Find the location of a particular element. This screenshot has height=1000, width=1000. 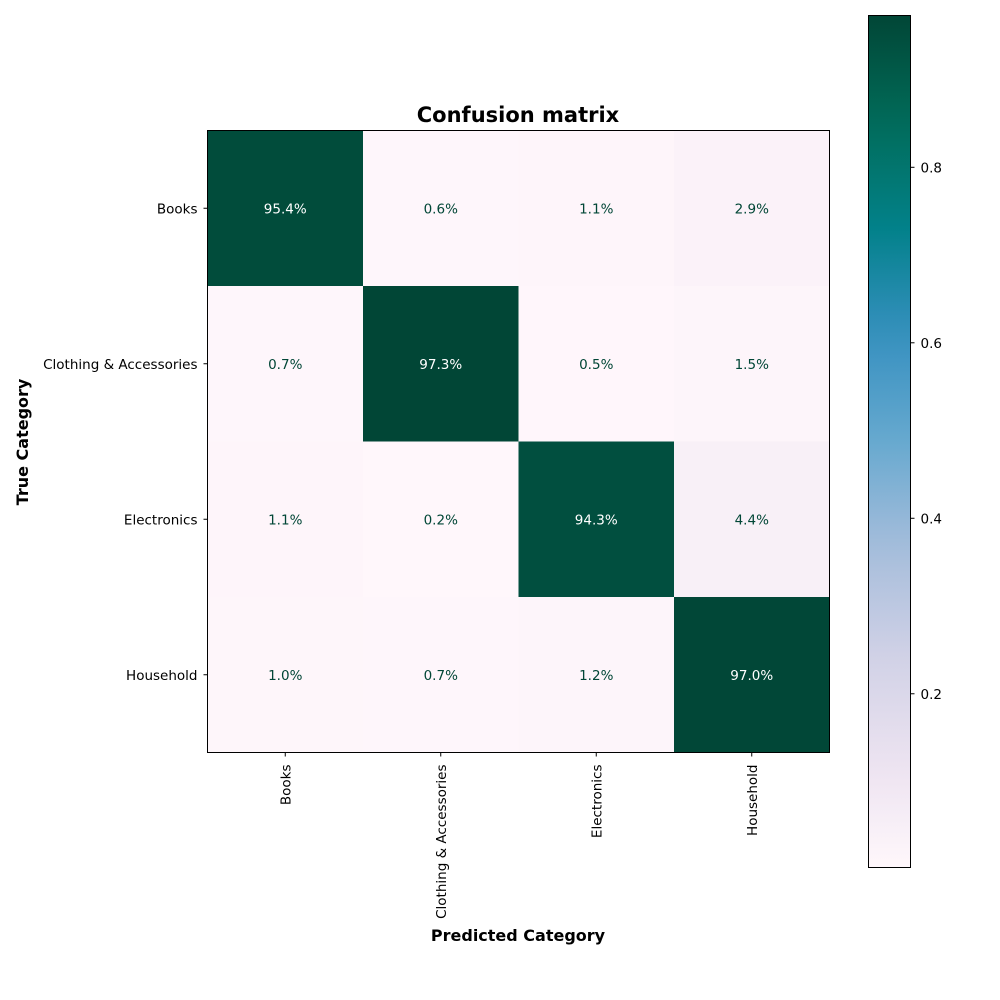

colorbar: 0.2 0.4 0.6 0.8 is located at coordinates (905, 441).